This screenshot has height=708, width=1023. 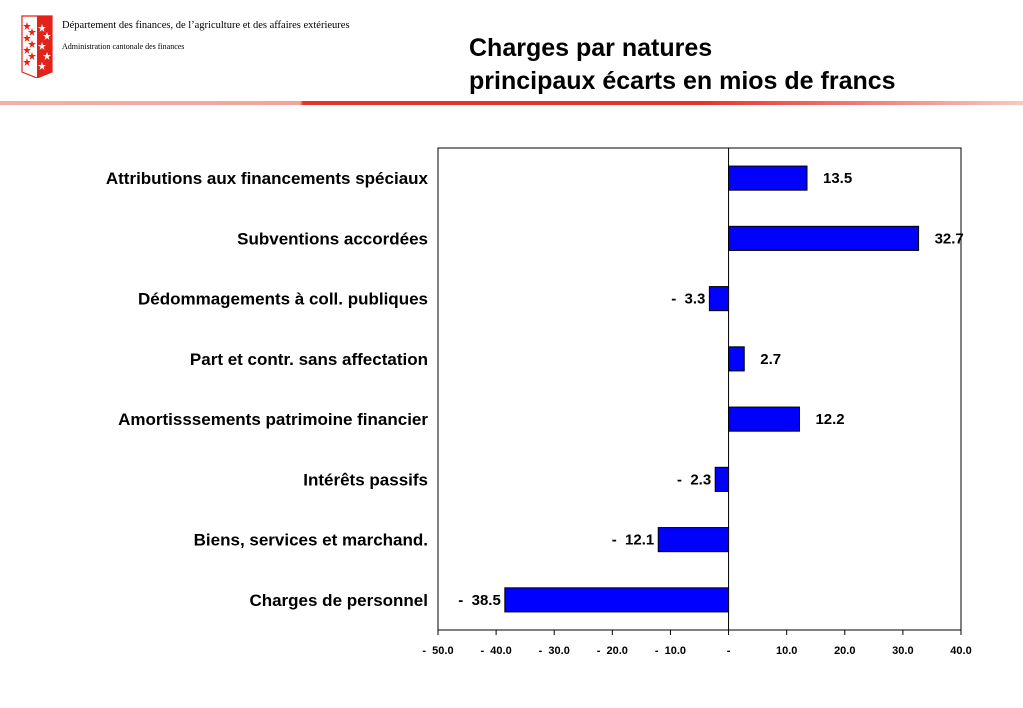 I want to click on value-label: 12.2, so click(x=829, y=419).